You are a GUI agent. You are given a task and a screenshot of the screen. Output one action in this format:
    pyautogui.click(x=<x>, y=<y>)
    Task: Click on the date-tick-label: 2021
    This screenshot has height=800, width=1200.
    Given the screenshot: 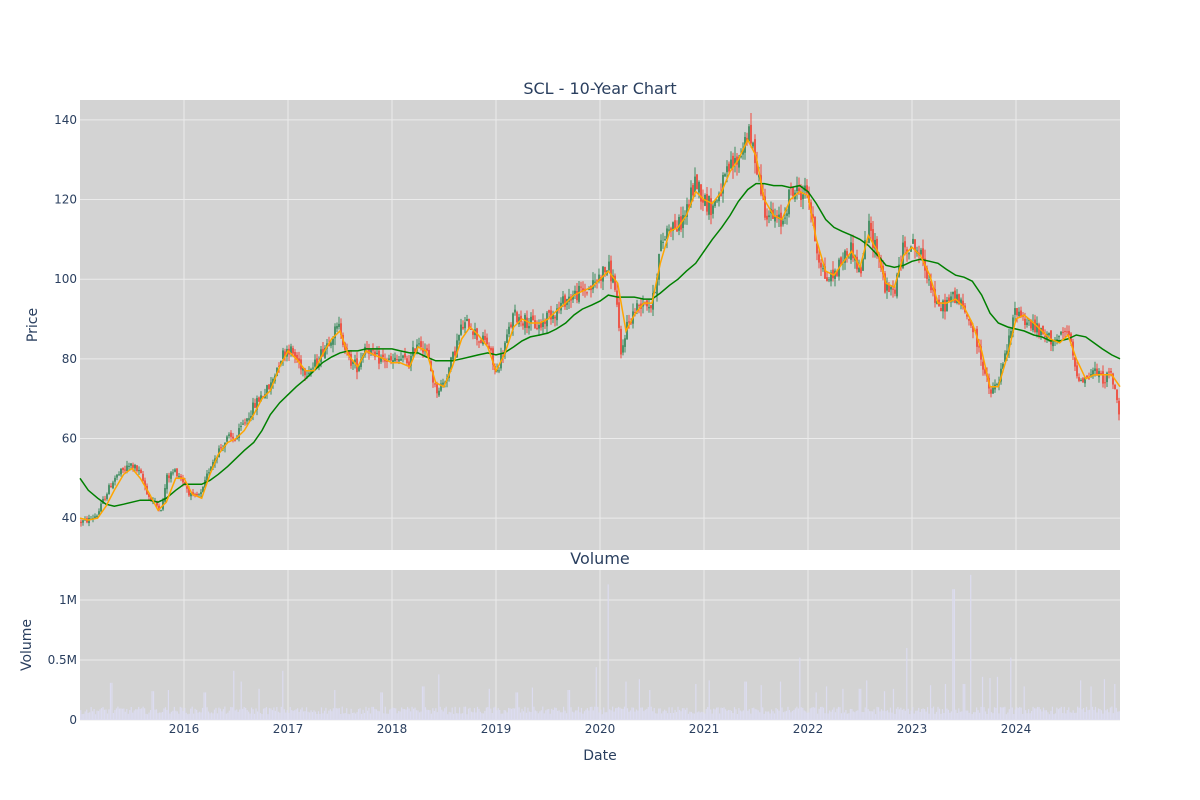 What is the action you would take?
    pyautogui.click(x=704, y=729)
    